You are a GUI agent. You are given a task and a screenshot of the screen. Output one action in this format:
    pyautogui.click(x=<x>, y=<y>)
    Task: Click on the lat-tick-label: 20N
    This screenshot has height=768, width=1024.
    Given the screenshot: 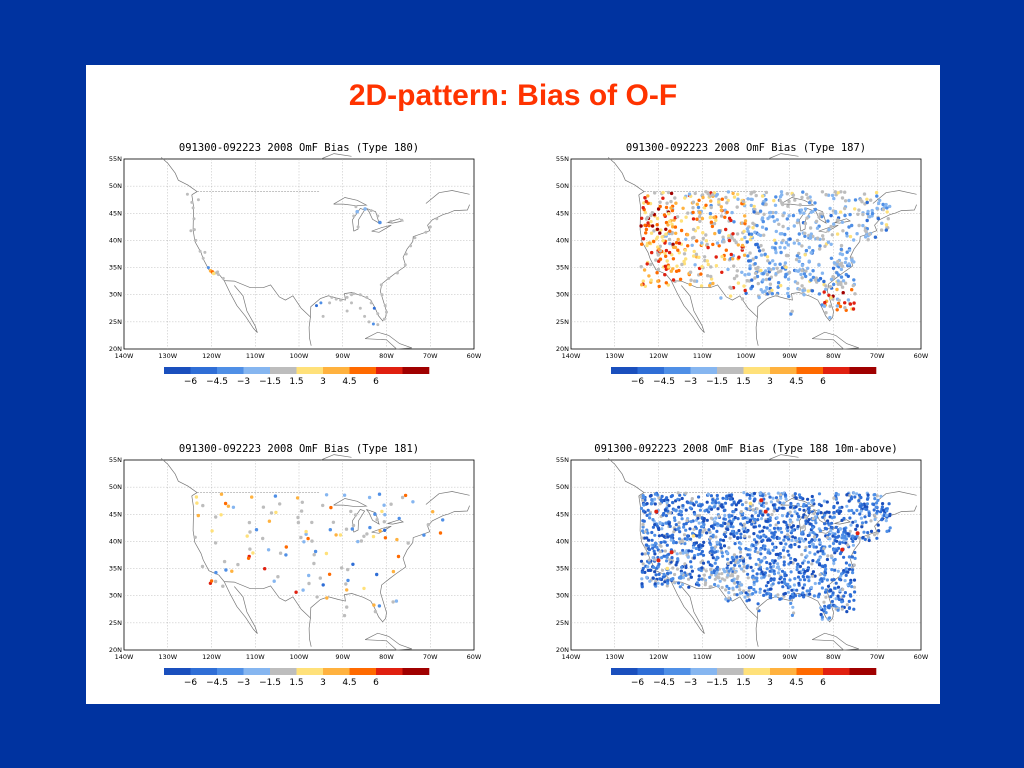 What is the action you would take?
    pyautogui.click(x=115, y=650)
    